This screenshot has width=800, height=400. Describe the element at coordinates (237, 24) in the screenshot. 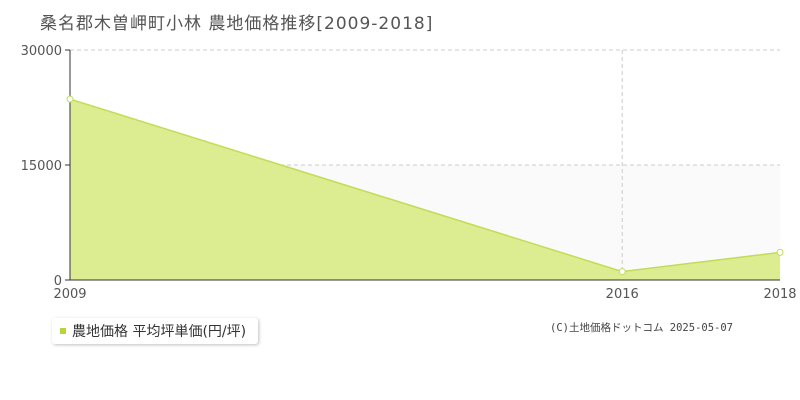

I see `chart-title: 桑名郡木曽岬町小林 農地価格推移[2009-2018]` at that location.